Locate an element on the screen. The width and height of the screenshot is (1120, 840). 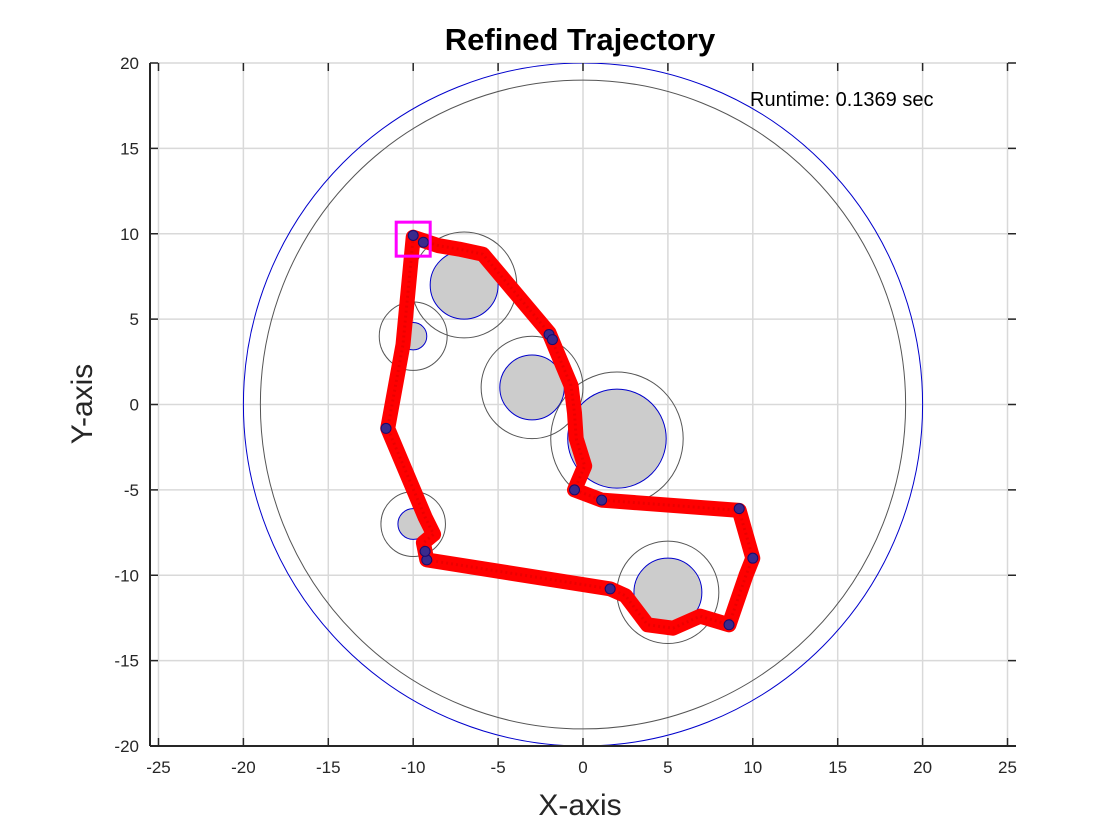
x-tick-label: 15 is located at coordinates (837, 767).